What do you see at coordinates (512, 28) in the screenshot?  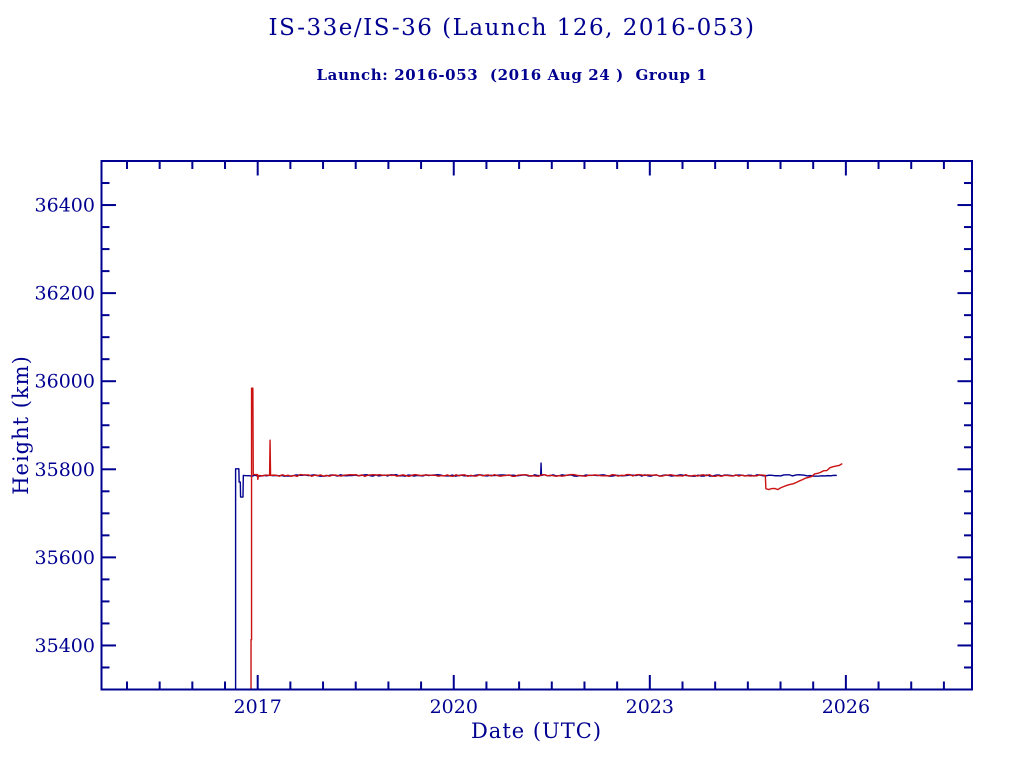 I see `chart-title: IS-33e/IS-36 (Launch 126, 2016-053)` at bounding box center [512, 28].